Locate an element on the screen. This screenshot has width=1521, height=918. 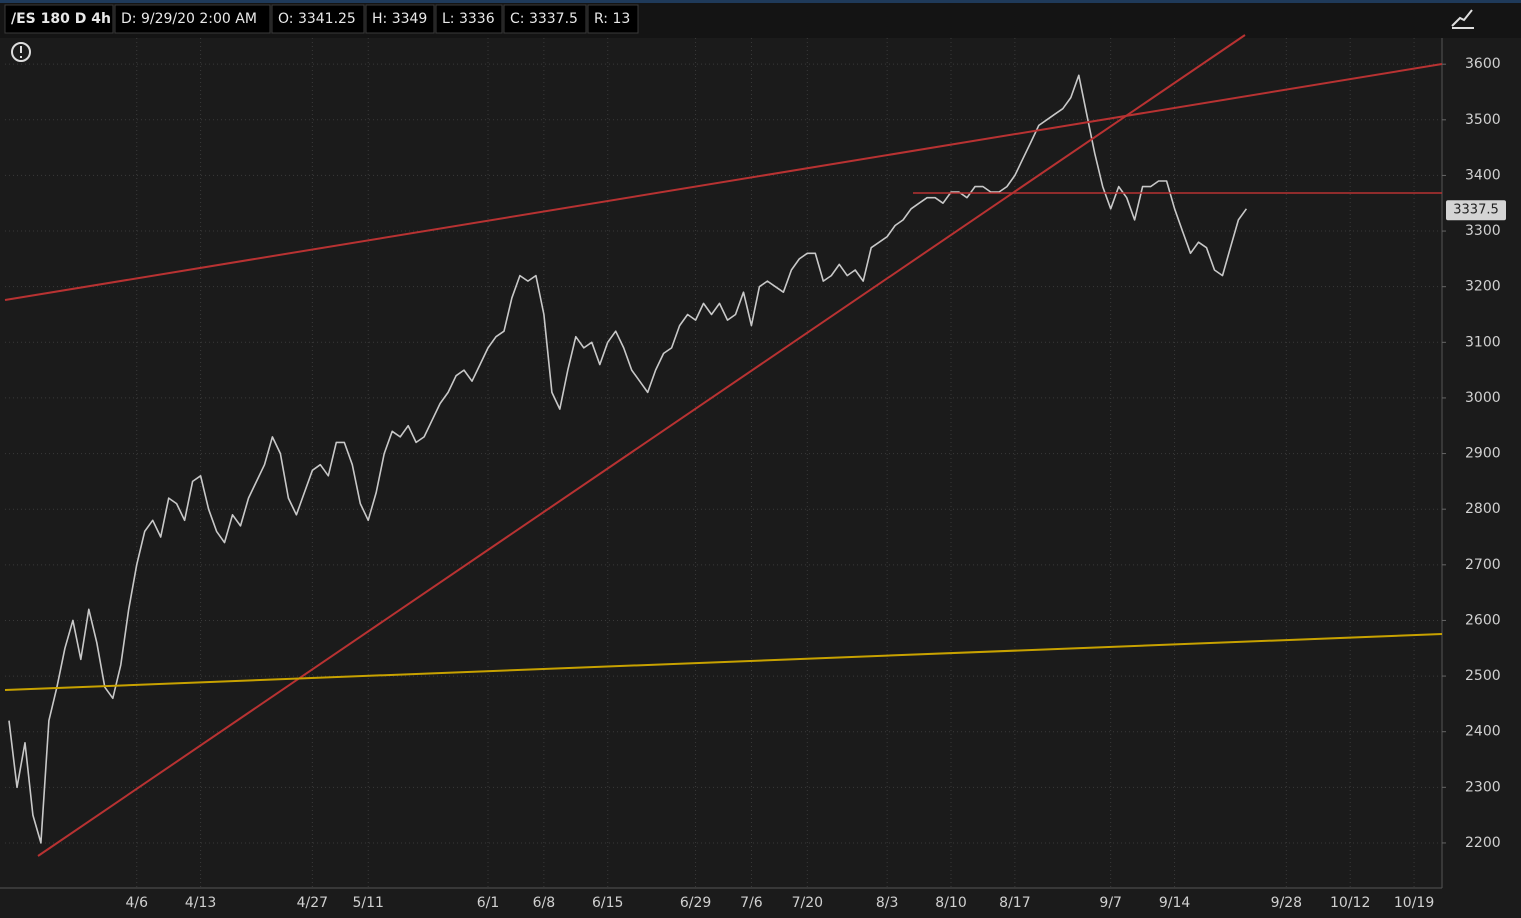
y-tick-label: 3400 is located at coordinates (1483, 175).